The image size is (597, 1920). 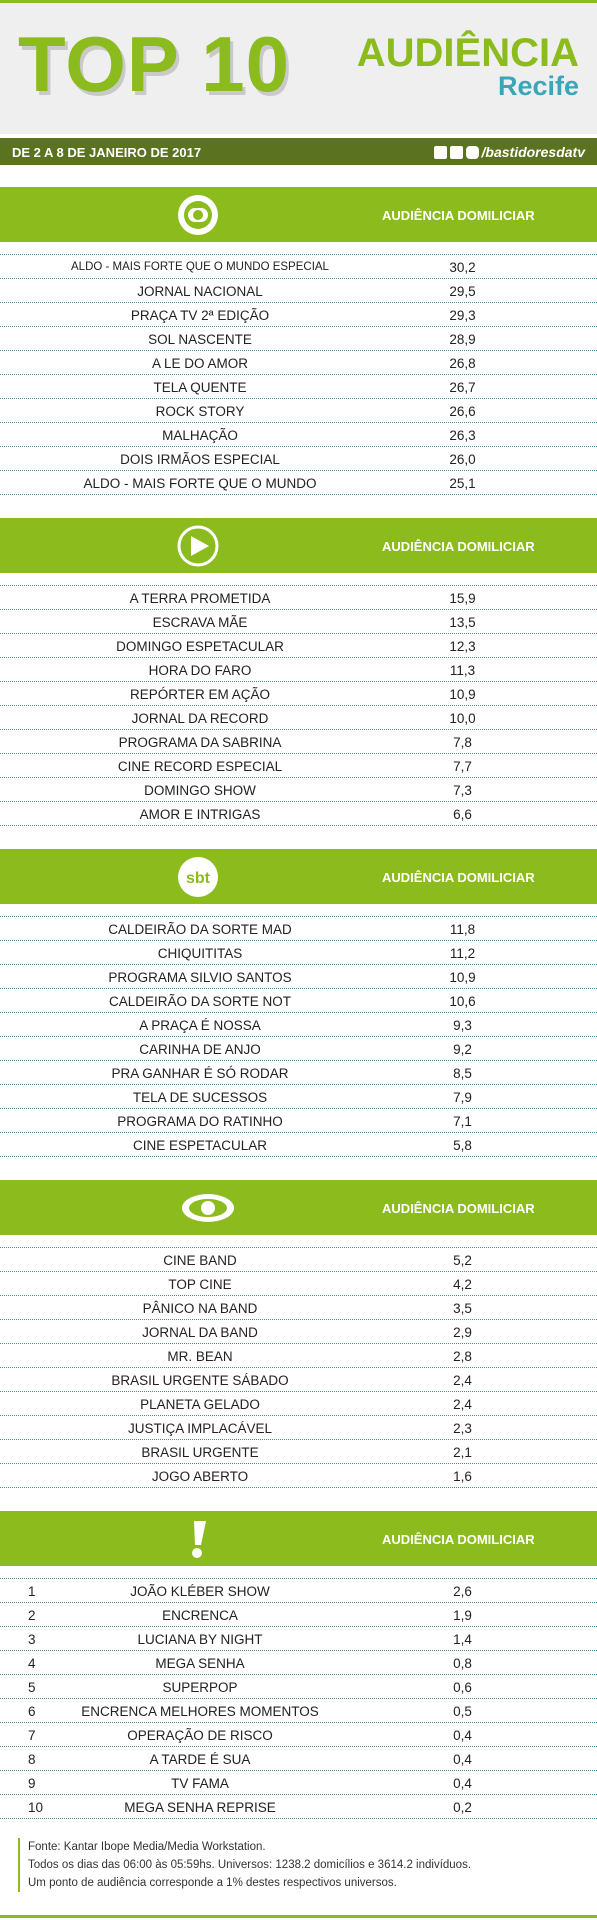 What do you see at coordinates (298, 315) in the screenshot?
I see `row: PRAÇA TV 2ª EDIÇÃO 29,3` at bounding box center [298, 315].